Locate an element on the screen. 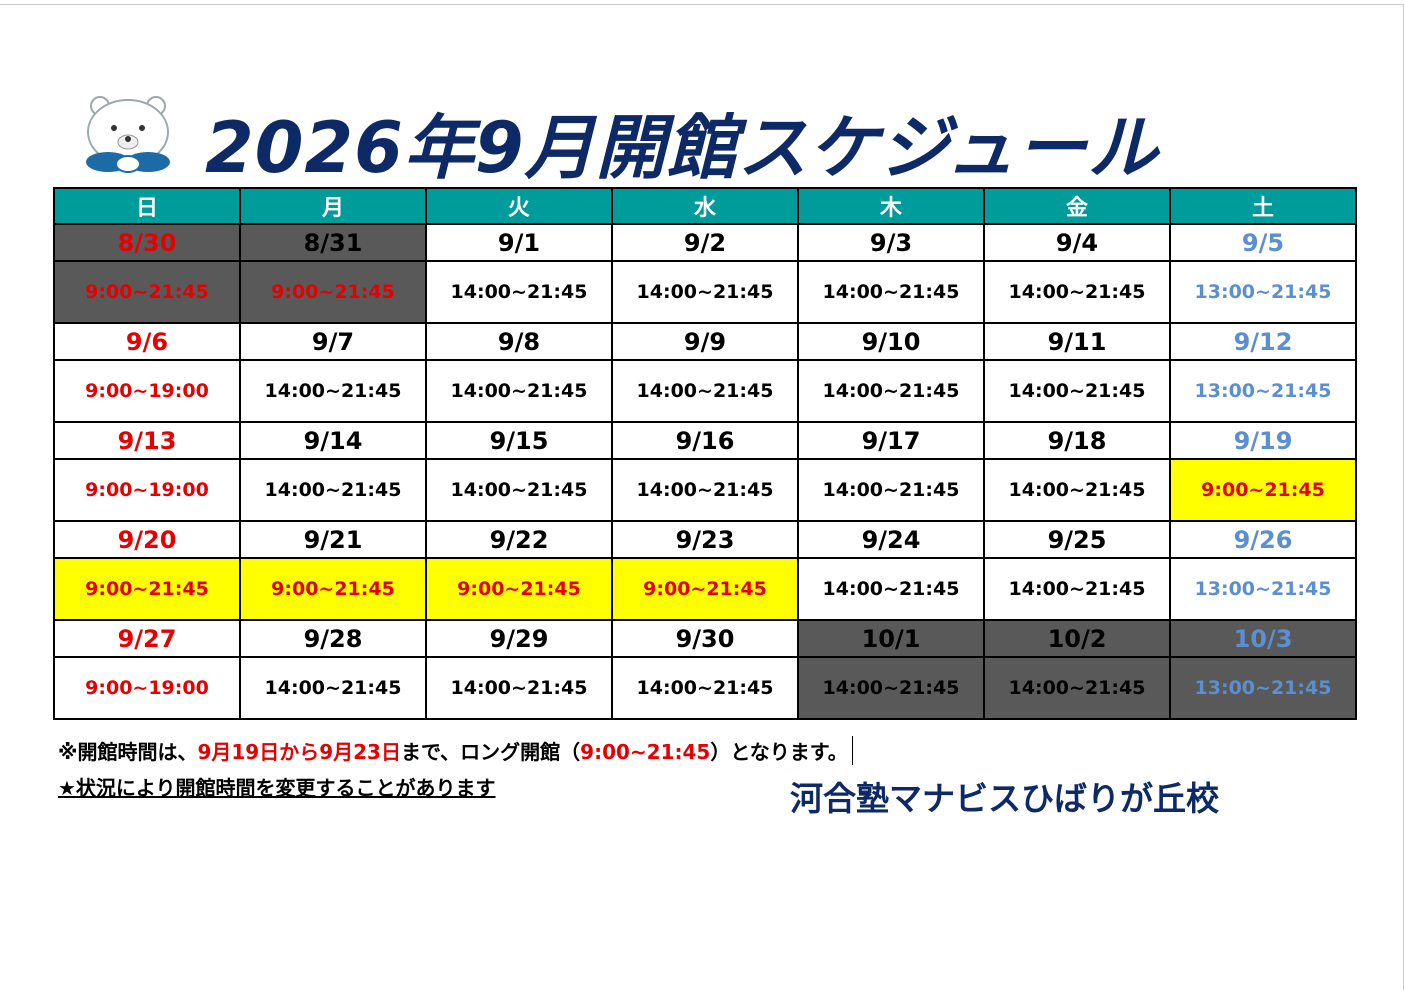 The width and height of the screenshot is (1405, 991). weekday-header: 月 is located at coordinates (333, 206).